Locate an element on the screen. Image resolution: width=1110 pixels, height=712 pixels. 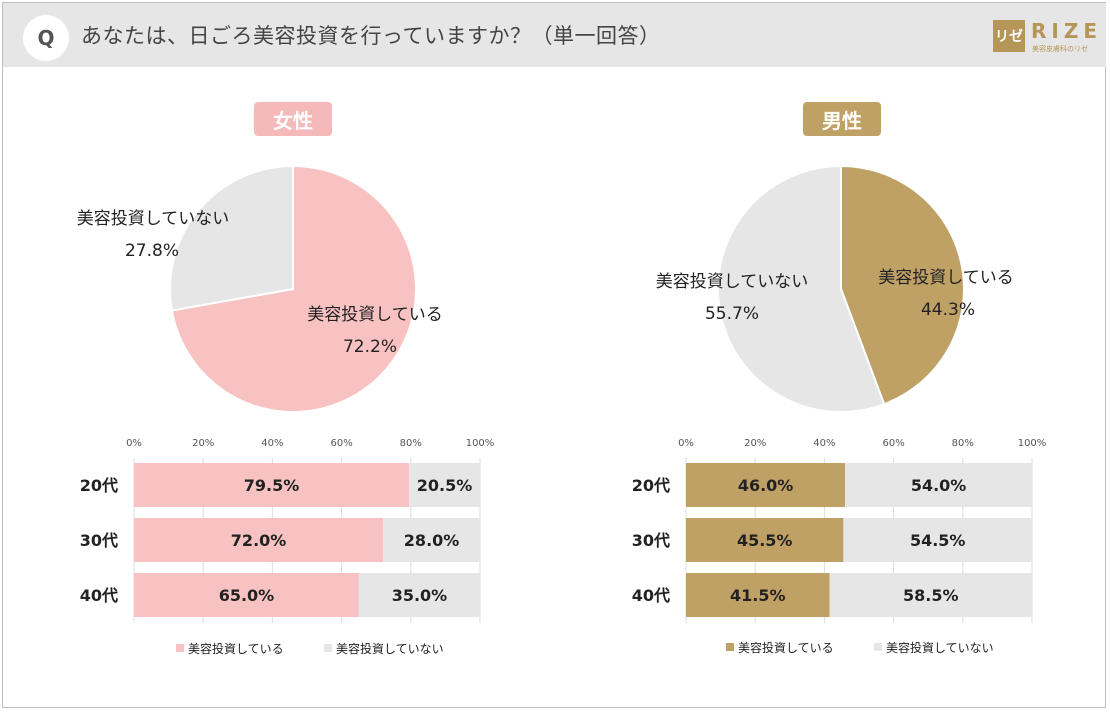
female-bar-bar-美容投資していない-0 is located at coordinates (444, 485).